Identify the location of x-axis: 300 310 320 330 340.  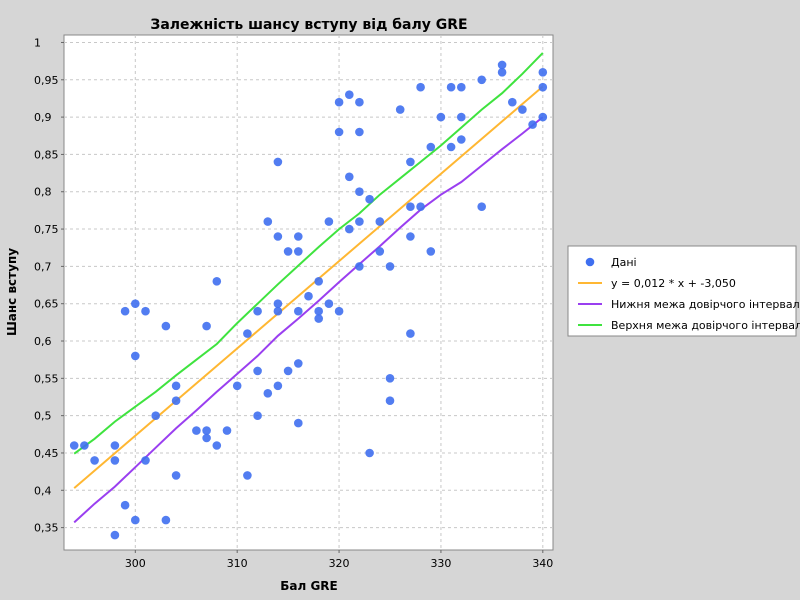
(339, 560).